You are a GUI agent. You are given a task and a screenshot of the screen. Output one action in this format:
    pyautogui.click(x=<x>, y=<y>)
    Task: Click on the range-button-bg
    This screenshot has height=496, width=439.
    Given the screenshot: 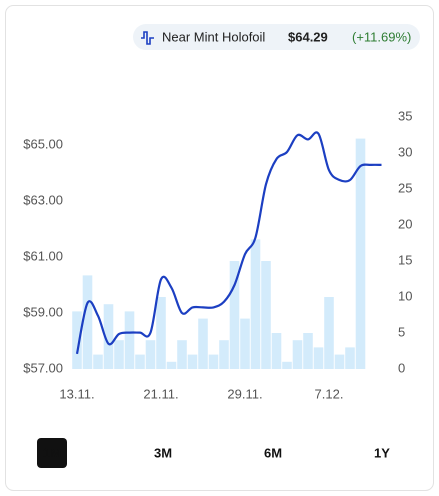 What is the action you would take?
    pyautogui.click(x=52, y=453)
    